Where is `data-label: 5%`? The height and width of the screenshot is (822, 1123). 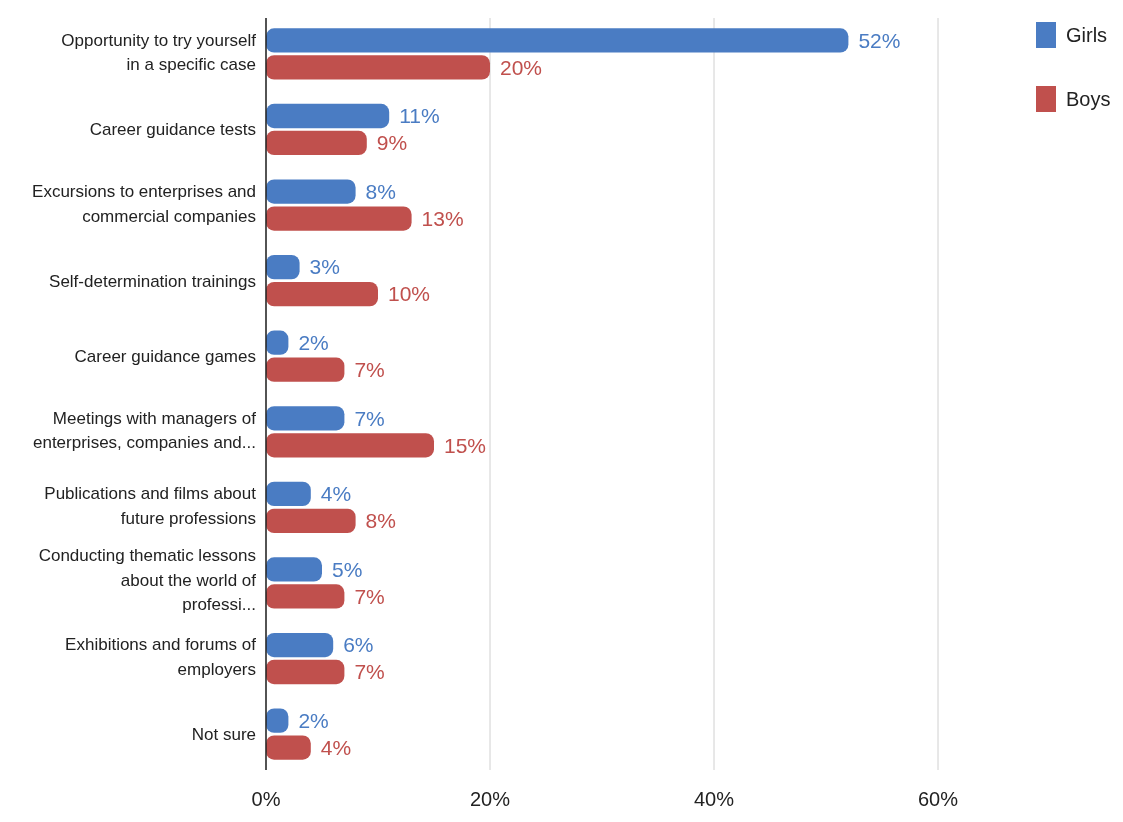 data-label: 5% is located at coordinates (347, 569).